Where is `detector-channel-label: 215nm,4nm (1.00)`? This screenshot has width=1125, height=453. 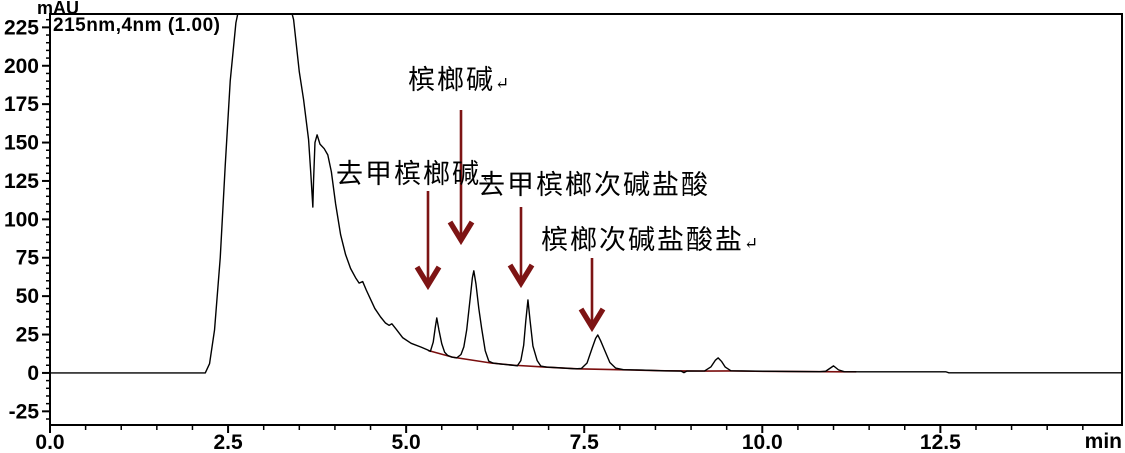
detector-channel-label: 215nm,4nm (1.00) is located at coordinates (137, 25).